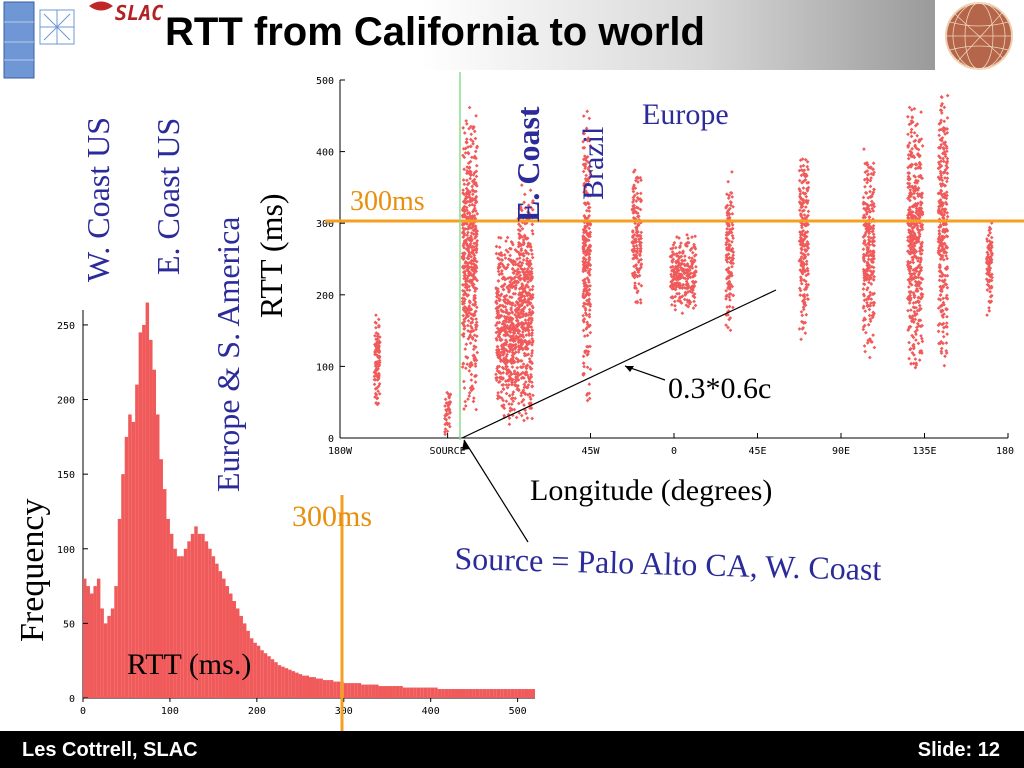 This screenshot has height=768, width=1024. I want to click on slac-logo: SLAC, so click(126, 13).